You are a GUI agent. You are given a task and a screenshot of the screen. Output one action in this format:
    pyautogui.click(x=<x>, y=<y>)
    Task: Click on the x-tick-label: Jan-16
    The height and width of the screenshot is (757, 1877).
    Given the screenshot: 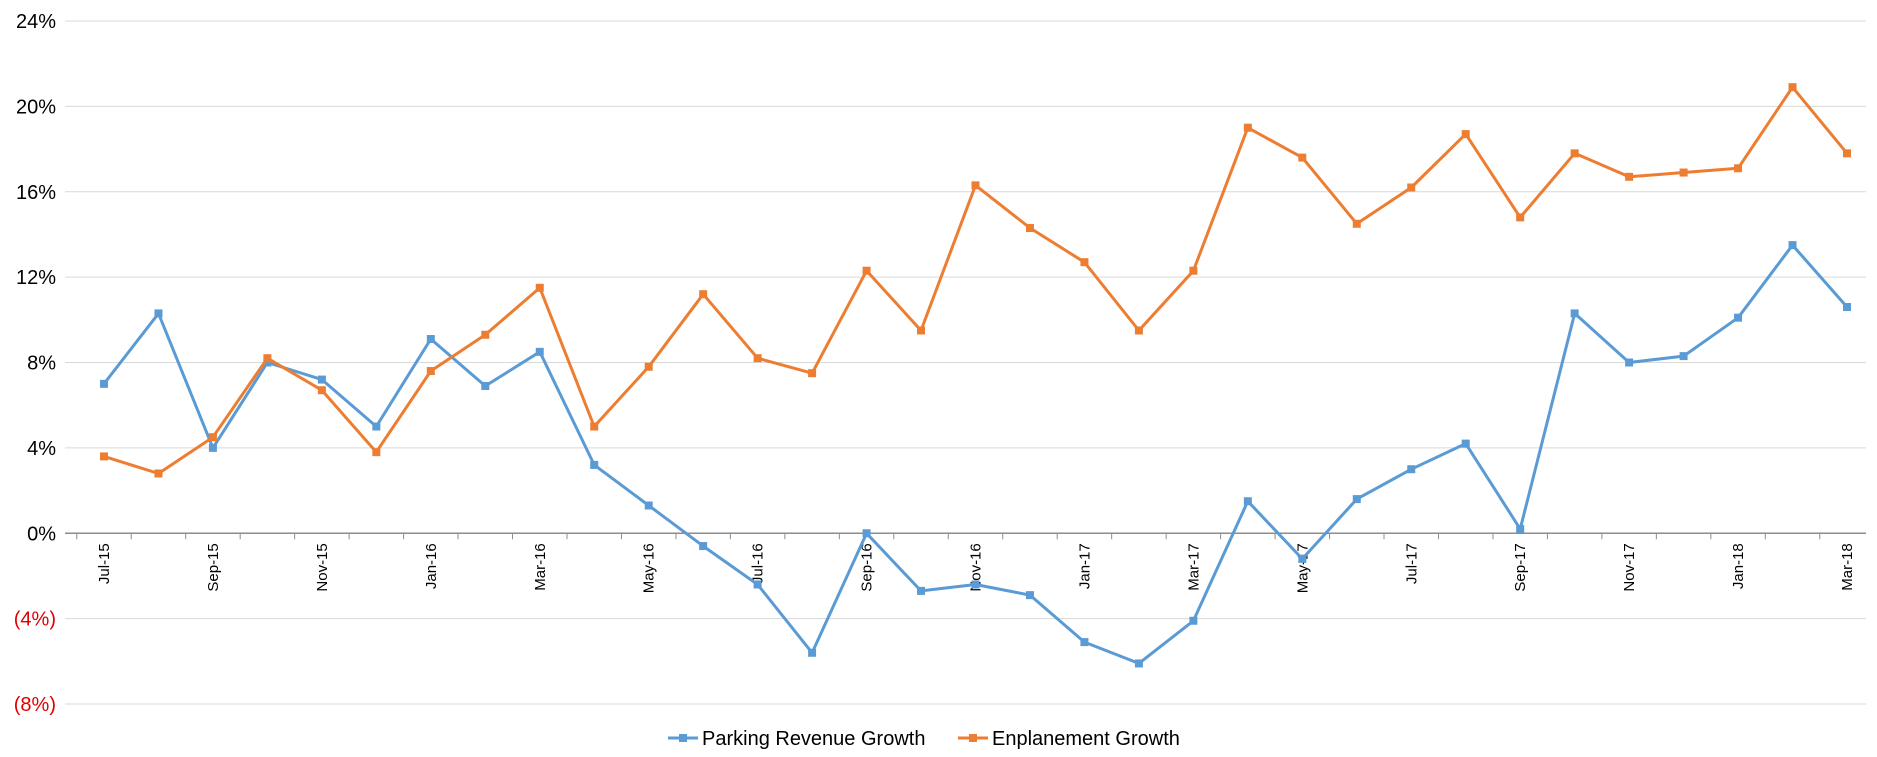 What is the action you would take?
    pyautogui.click(x=431, y=566)
    